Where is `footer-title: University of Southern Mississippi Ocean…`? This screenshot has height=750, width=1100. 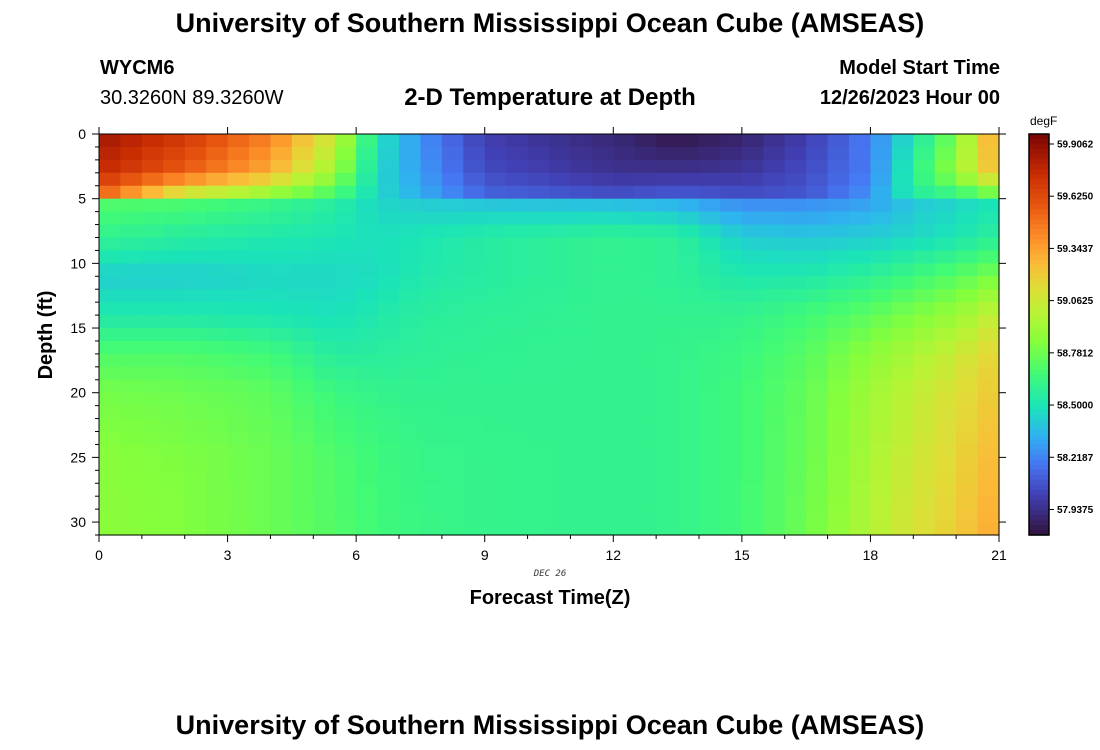 footer-title: University of Southern Mississippi Ocean… is located at coordinates (550, 725).